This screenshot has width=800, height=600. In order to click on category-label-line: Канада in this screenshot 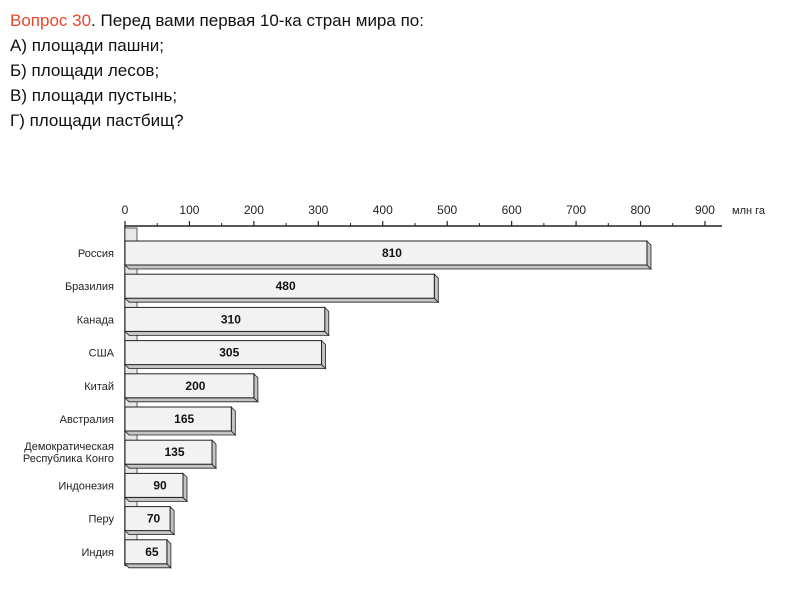, I will do `click(96, 320)`.